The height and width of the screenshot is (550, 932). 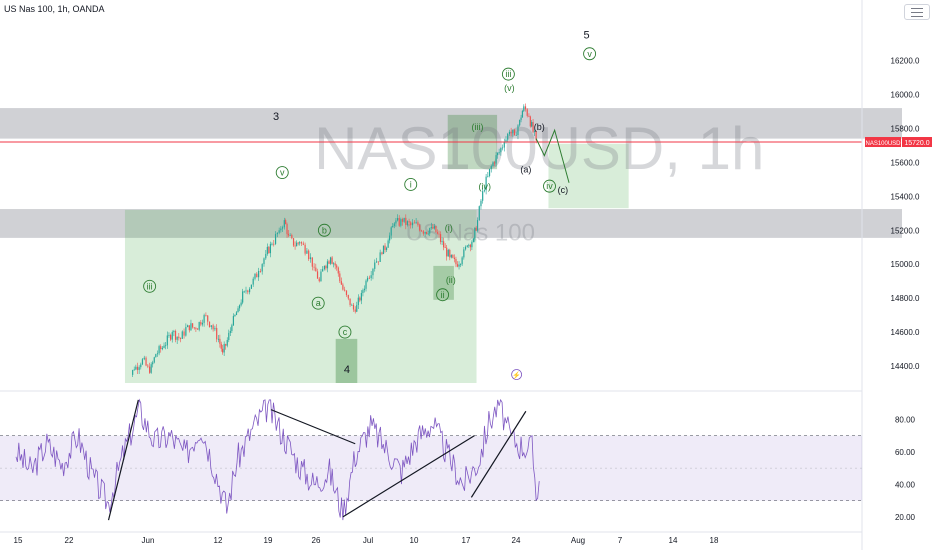 What do you see at coordinates (588, 176) in the screenshot?
I see `target-zone` at bounding box center [588, 176].